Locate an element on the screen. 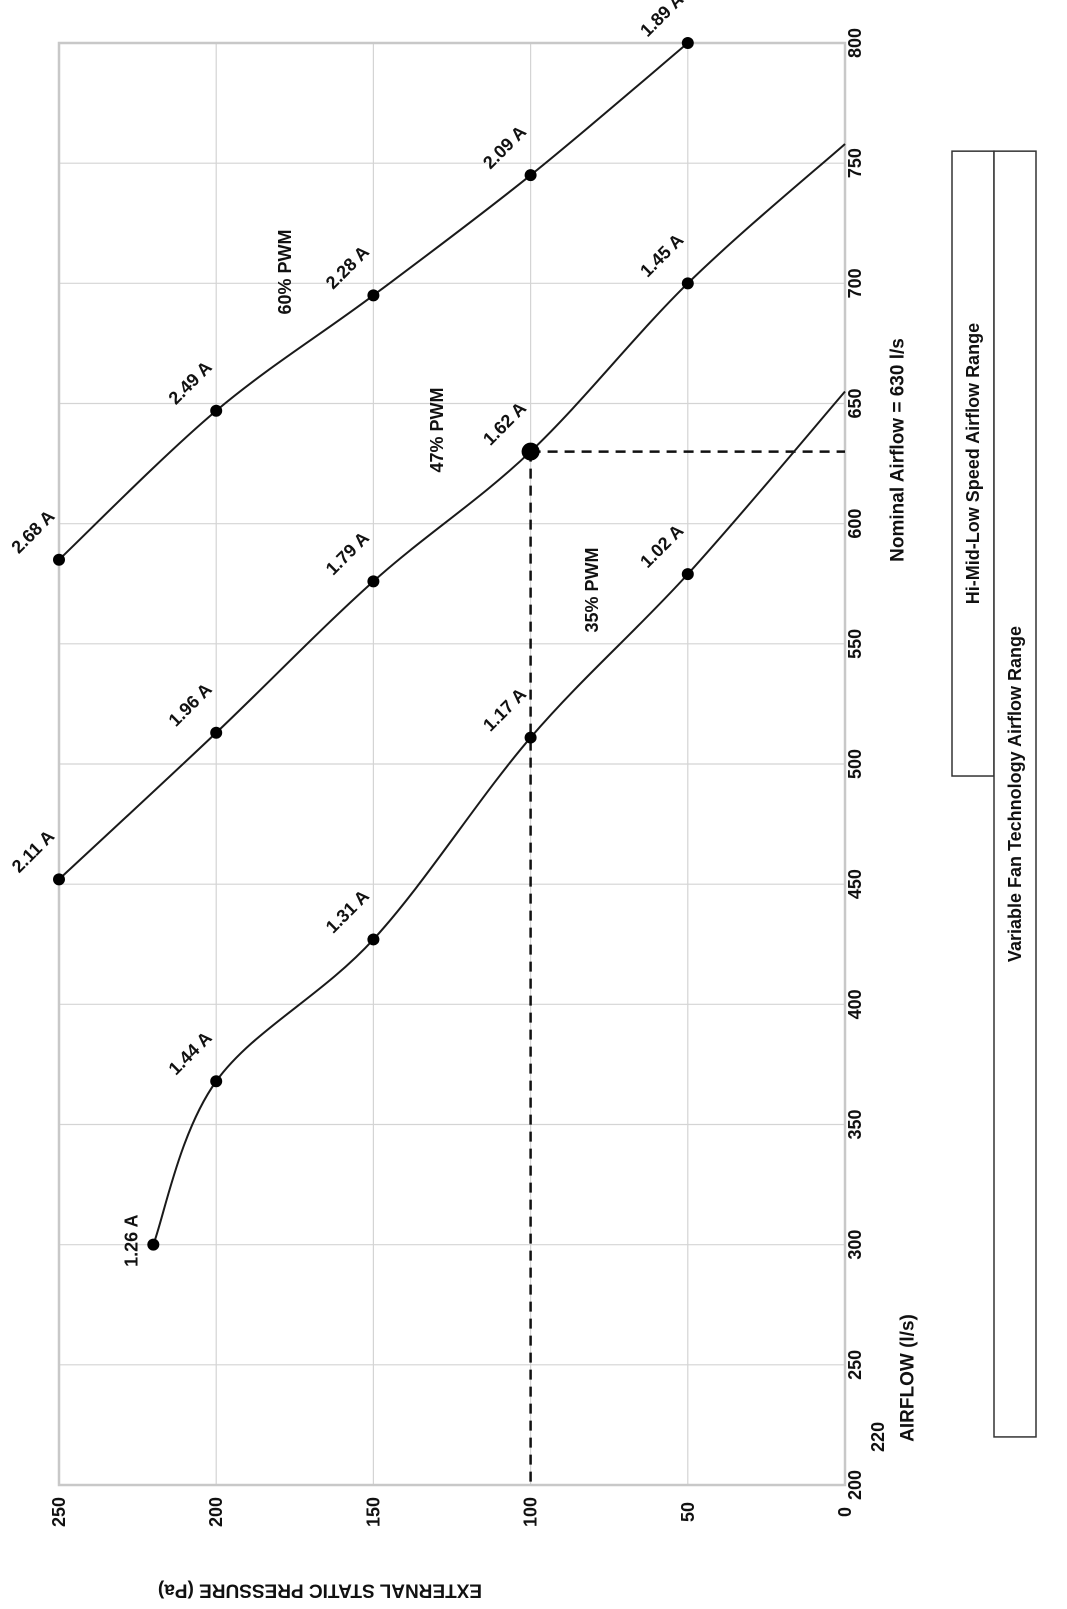 The height and width of the screenshot is (1609, 1067). point-current-label: 1.26 A is located at coordinates (131, 1240).